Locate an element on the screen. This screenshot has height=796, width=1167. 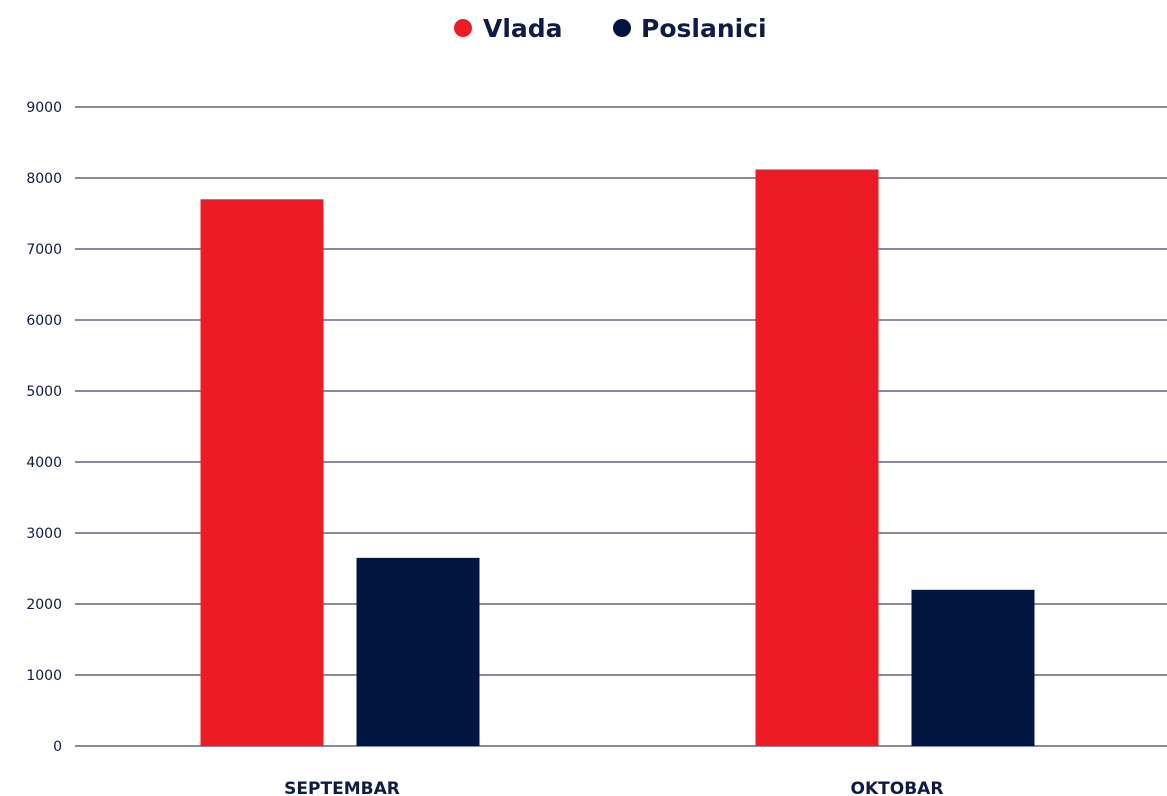
bar-vlada-septembar is located at coordinates (262, 473).